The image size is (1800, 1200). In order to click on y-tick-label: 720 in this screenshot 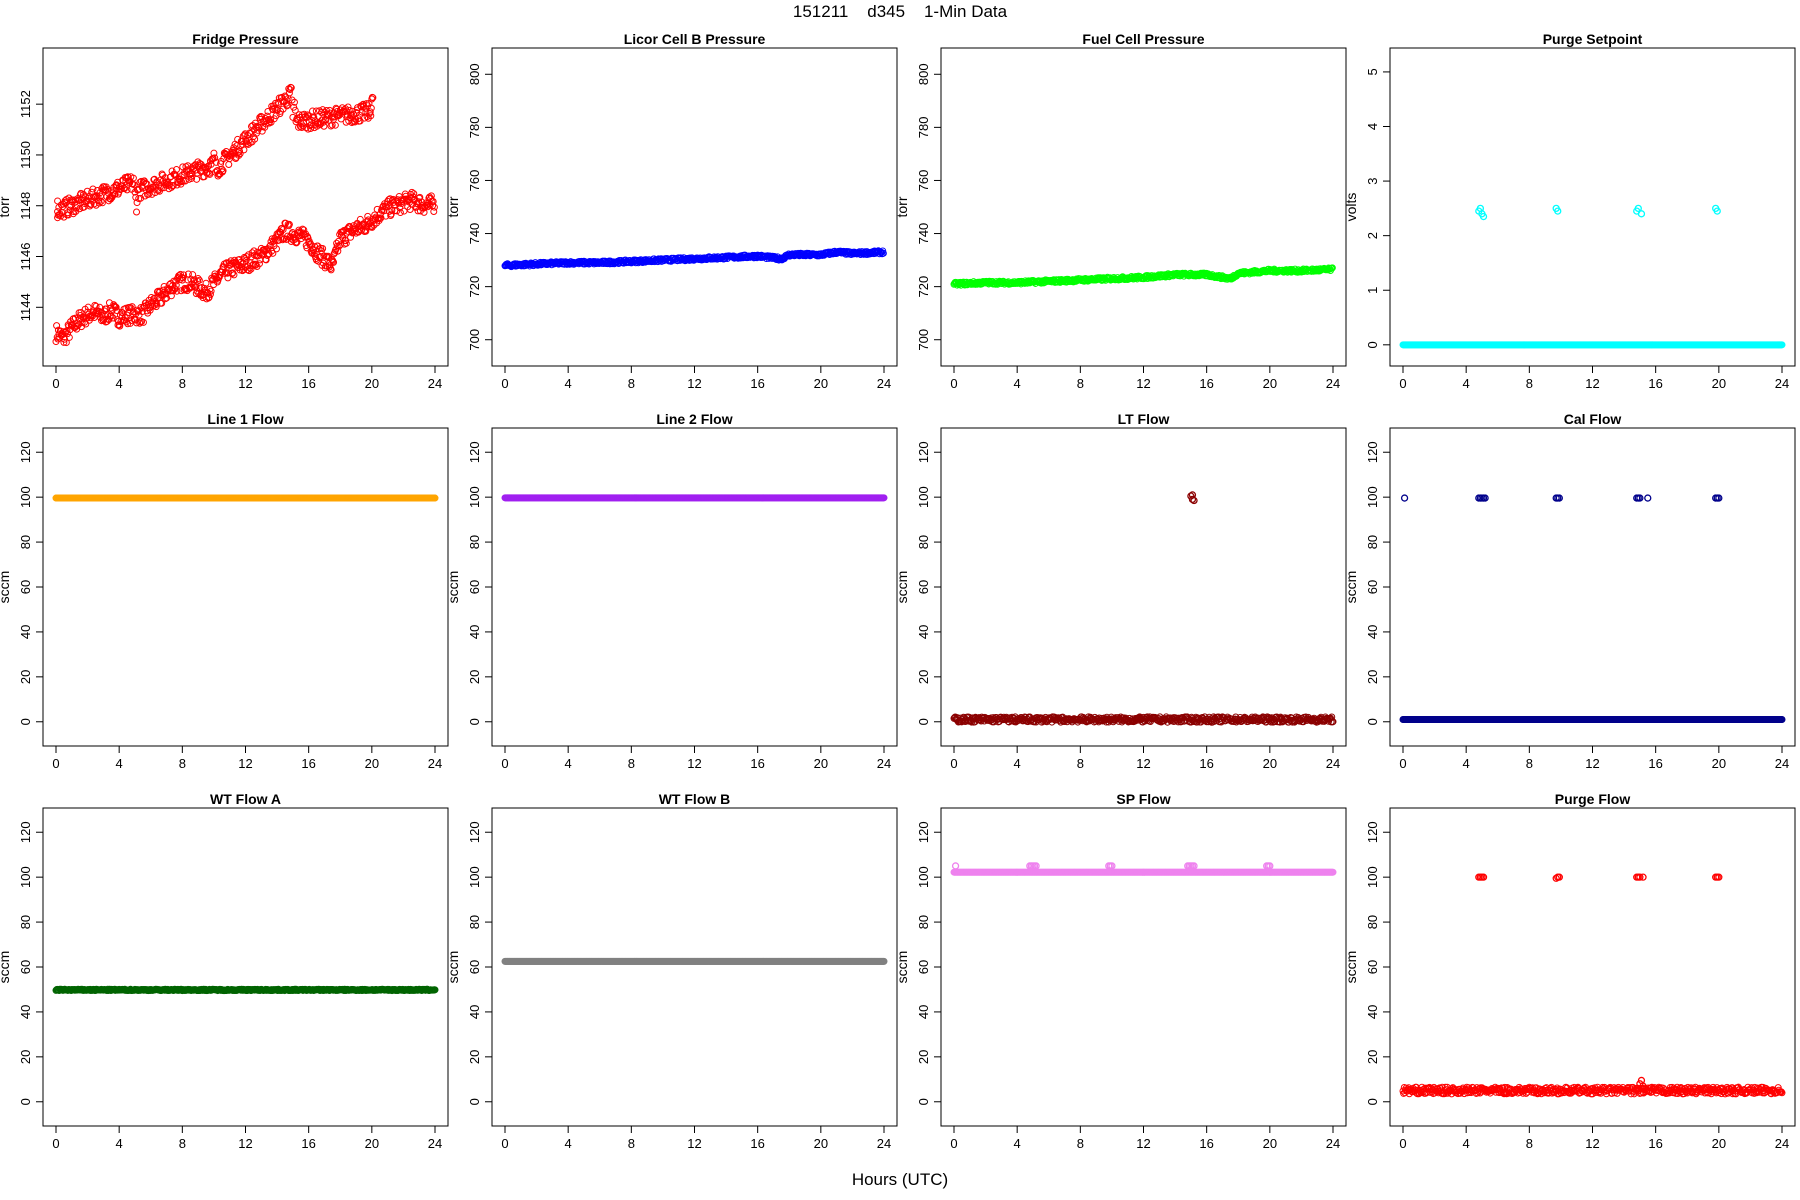, I will do `click(923, 287)`.